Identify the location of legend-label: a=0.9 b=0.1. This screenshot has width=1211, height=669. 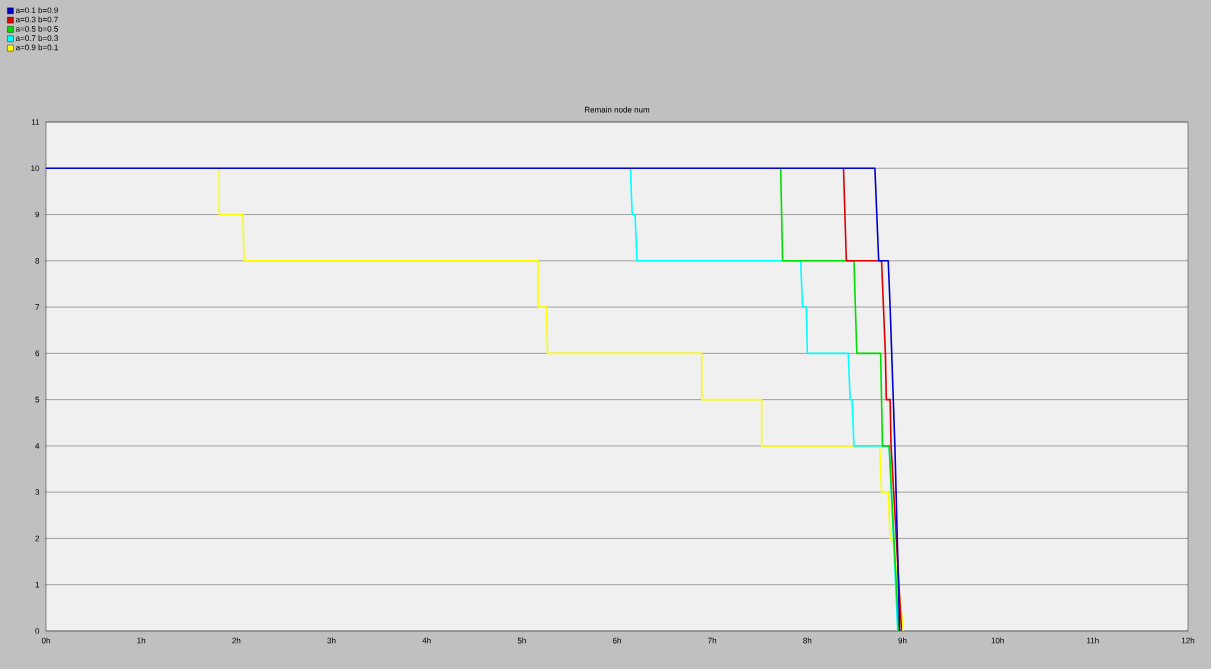
(36, 47).